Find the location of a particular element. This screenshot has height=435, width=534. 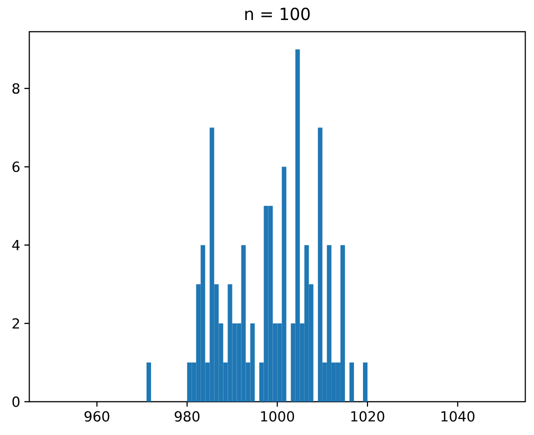

chart-title: n = 100 is located at coordinates (277, 14).